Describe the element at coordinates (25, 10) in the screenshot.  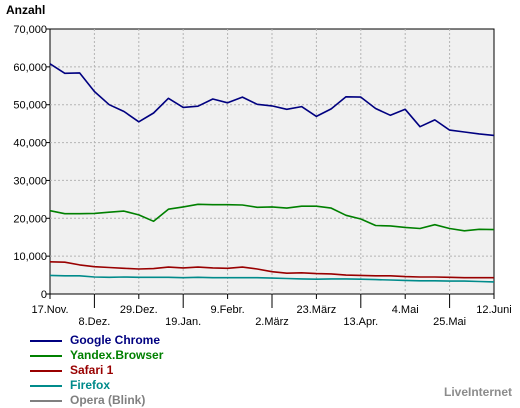
I see `y-axis-label: Anzahl` at that location.